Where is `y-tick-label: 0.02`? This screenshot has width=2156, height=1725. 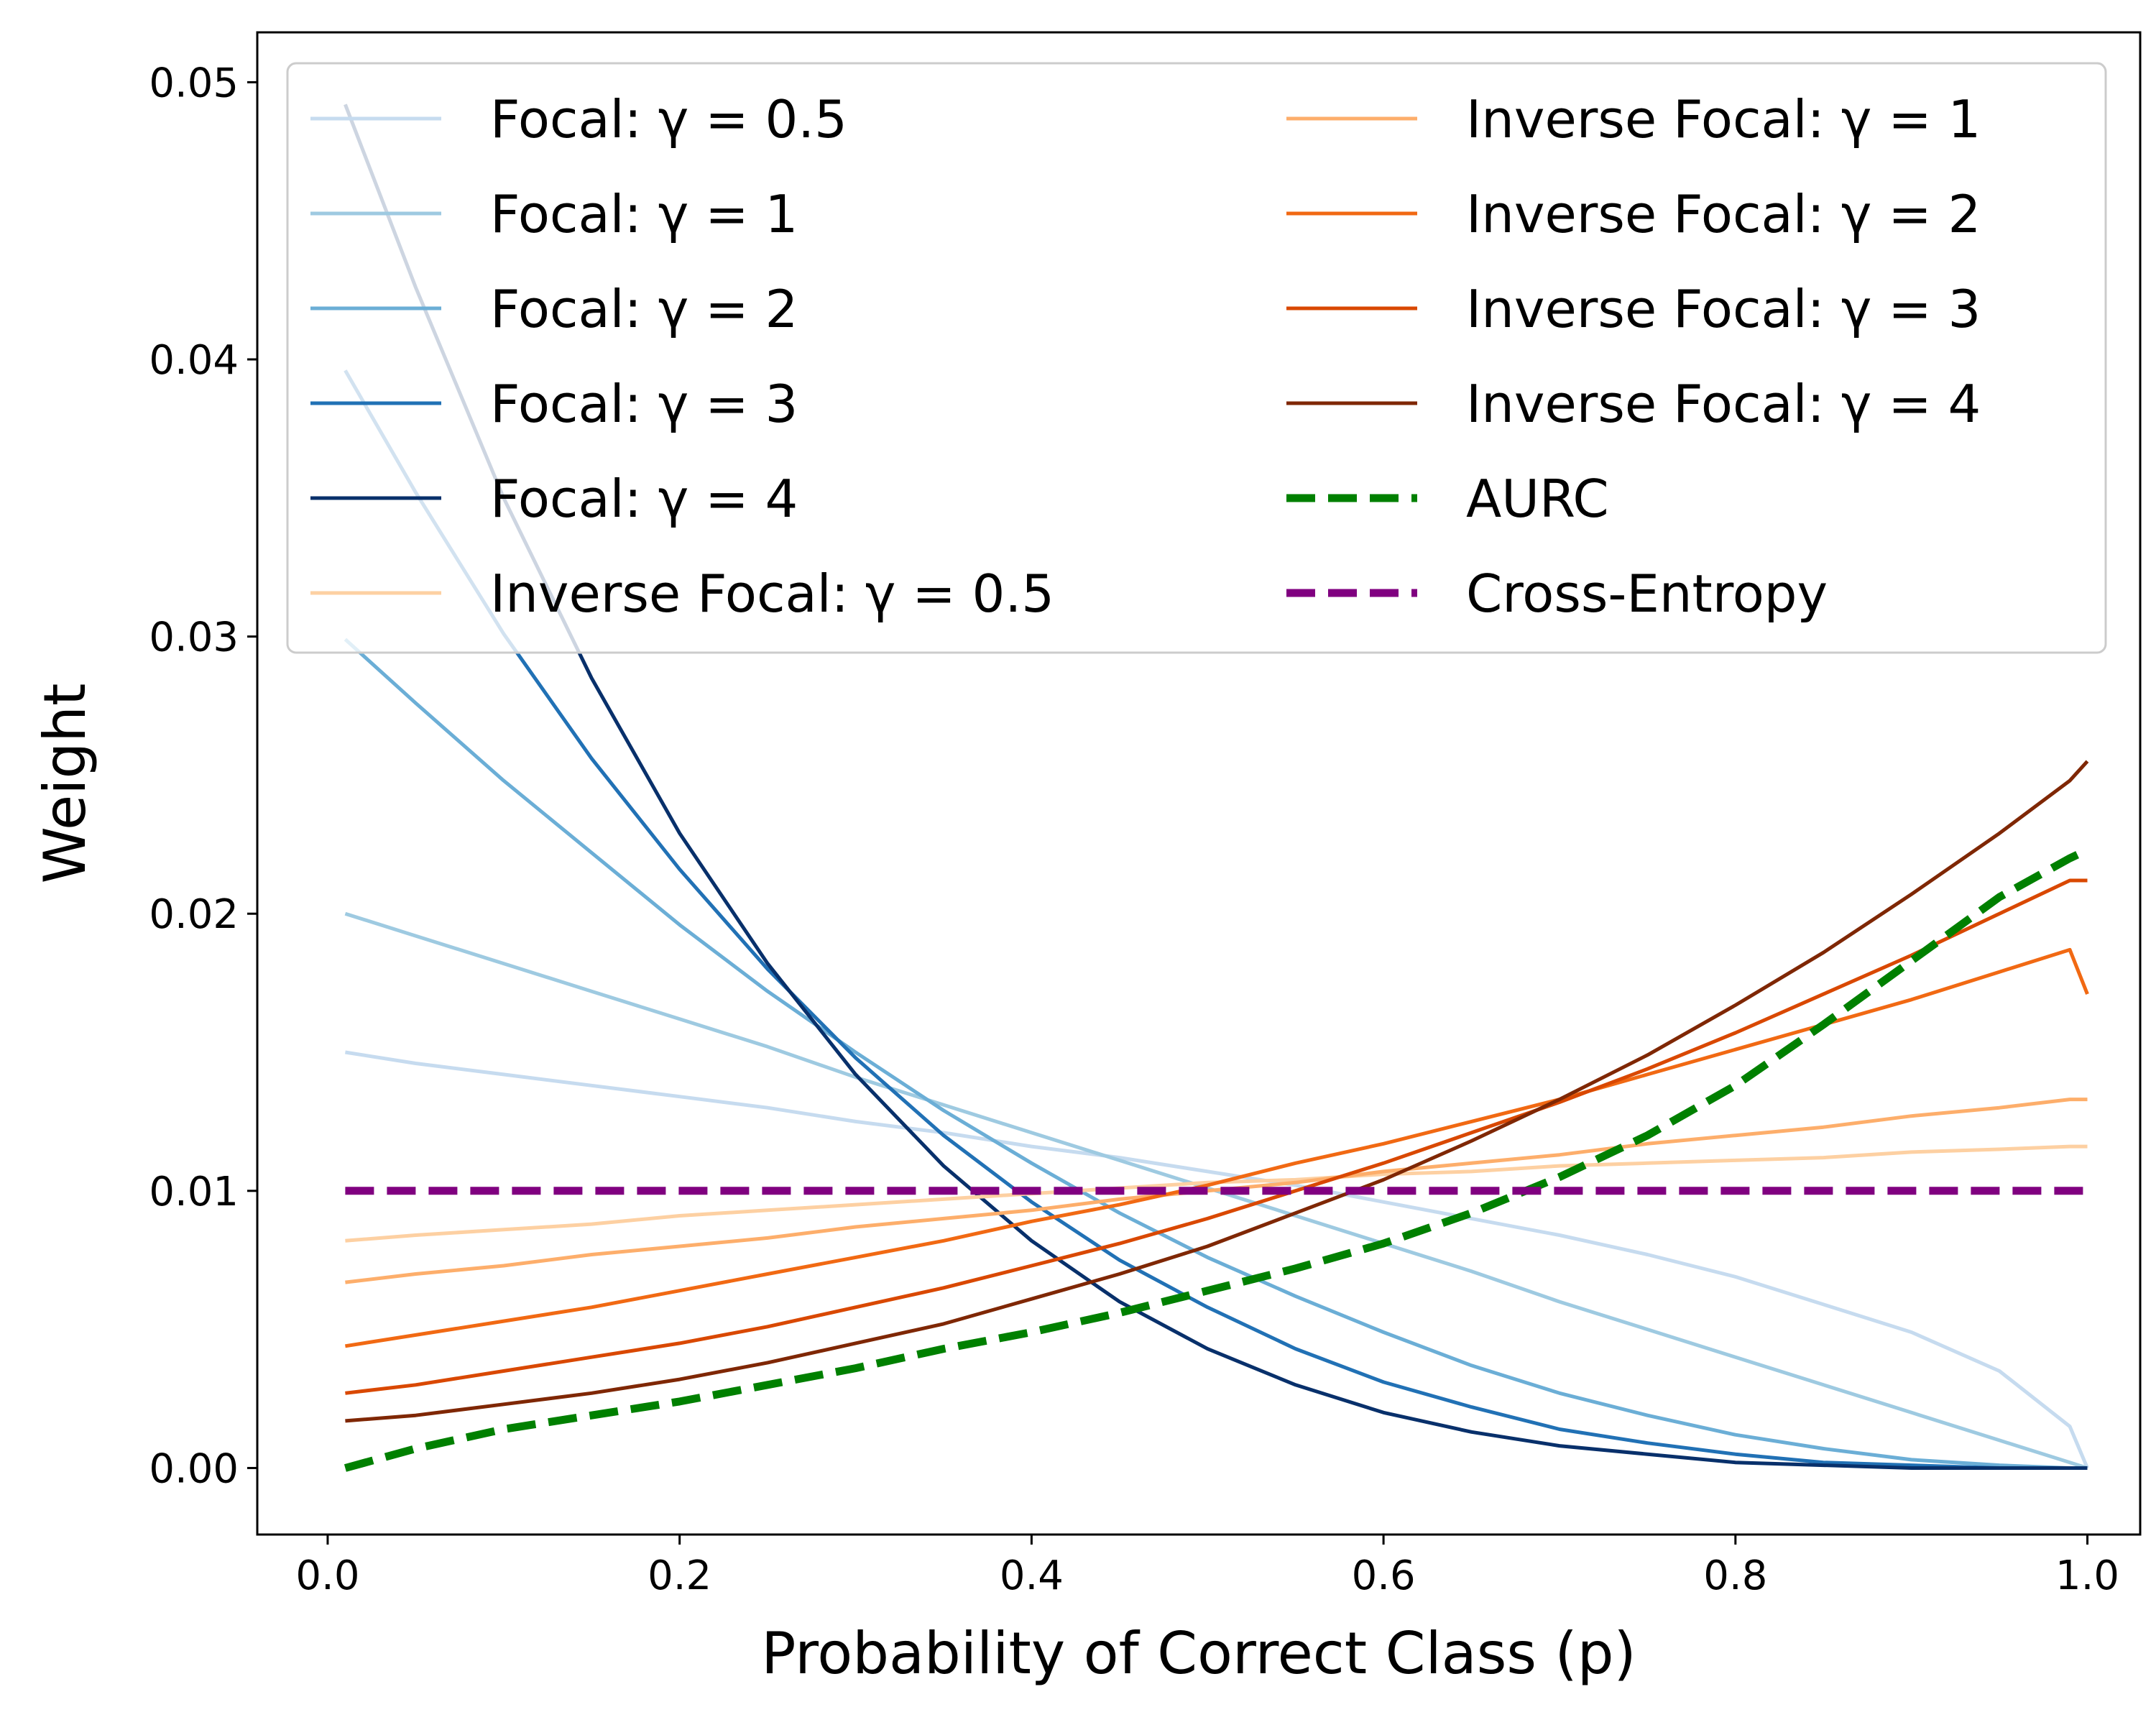
y-tick-label: 0.02 is located at coordinates (194, 914).